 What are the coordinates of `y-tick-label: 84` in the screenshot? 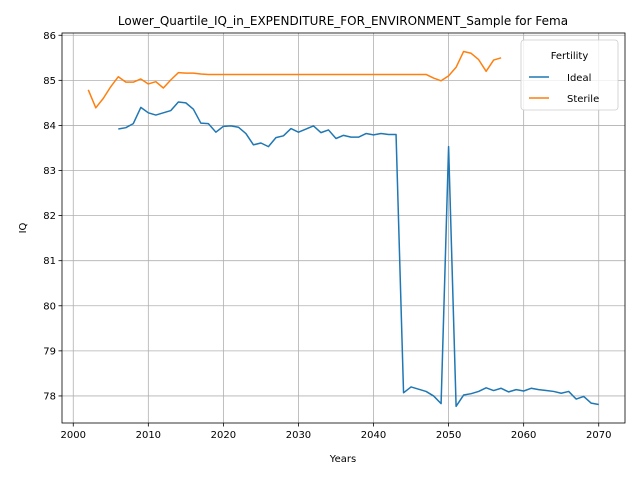 It's located at (49, 126).